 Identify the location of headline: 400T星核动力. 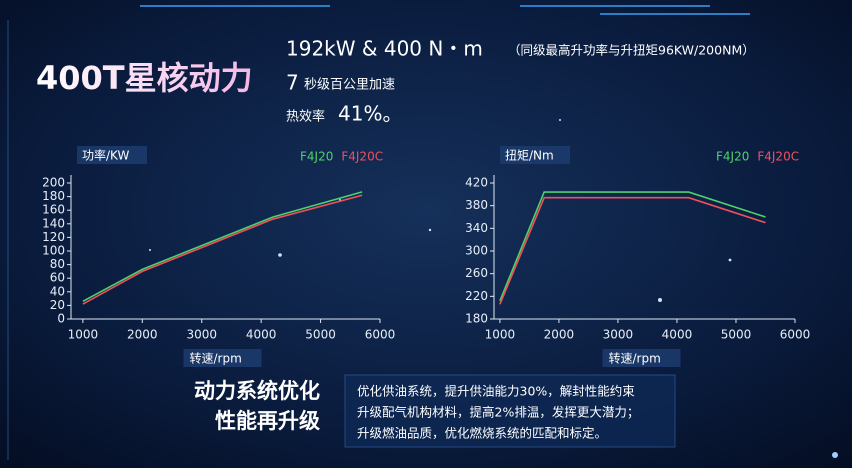
(144, 78).